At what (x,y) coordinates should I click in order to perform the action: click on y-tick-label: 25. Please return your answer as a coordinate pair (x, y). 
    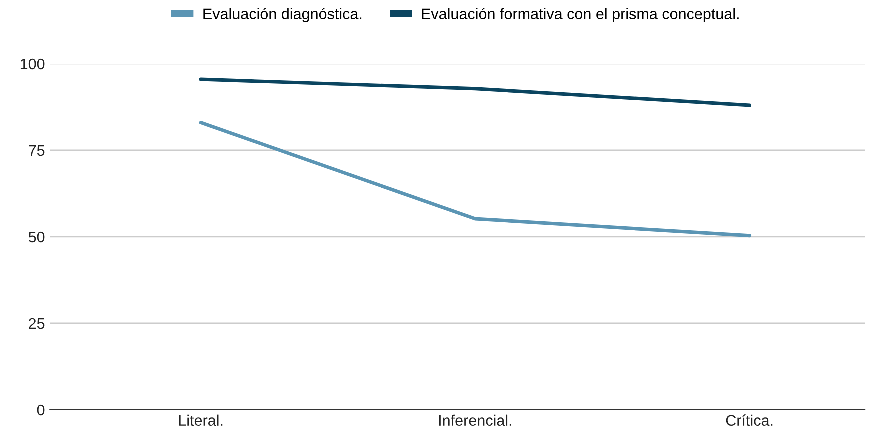
    Looking at the image, I should click on (37, 324).